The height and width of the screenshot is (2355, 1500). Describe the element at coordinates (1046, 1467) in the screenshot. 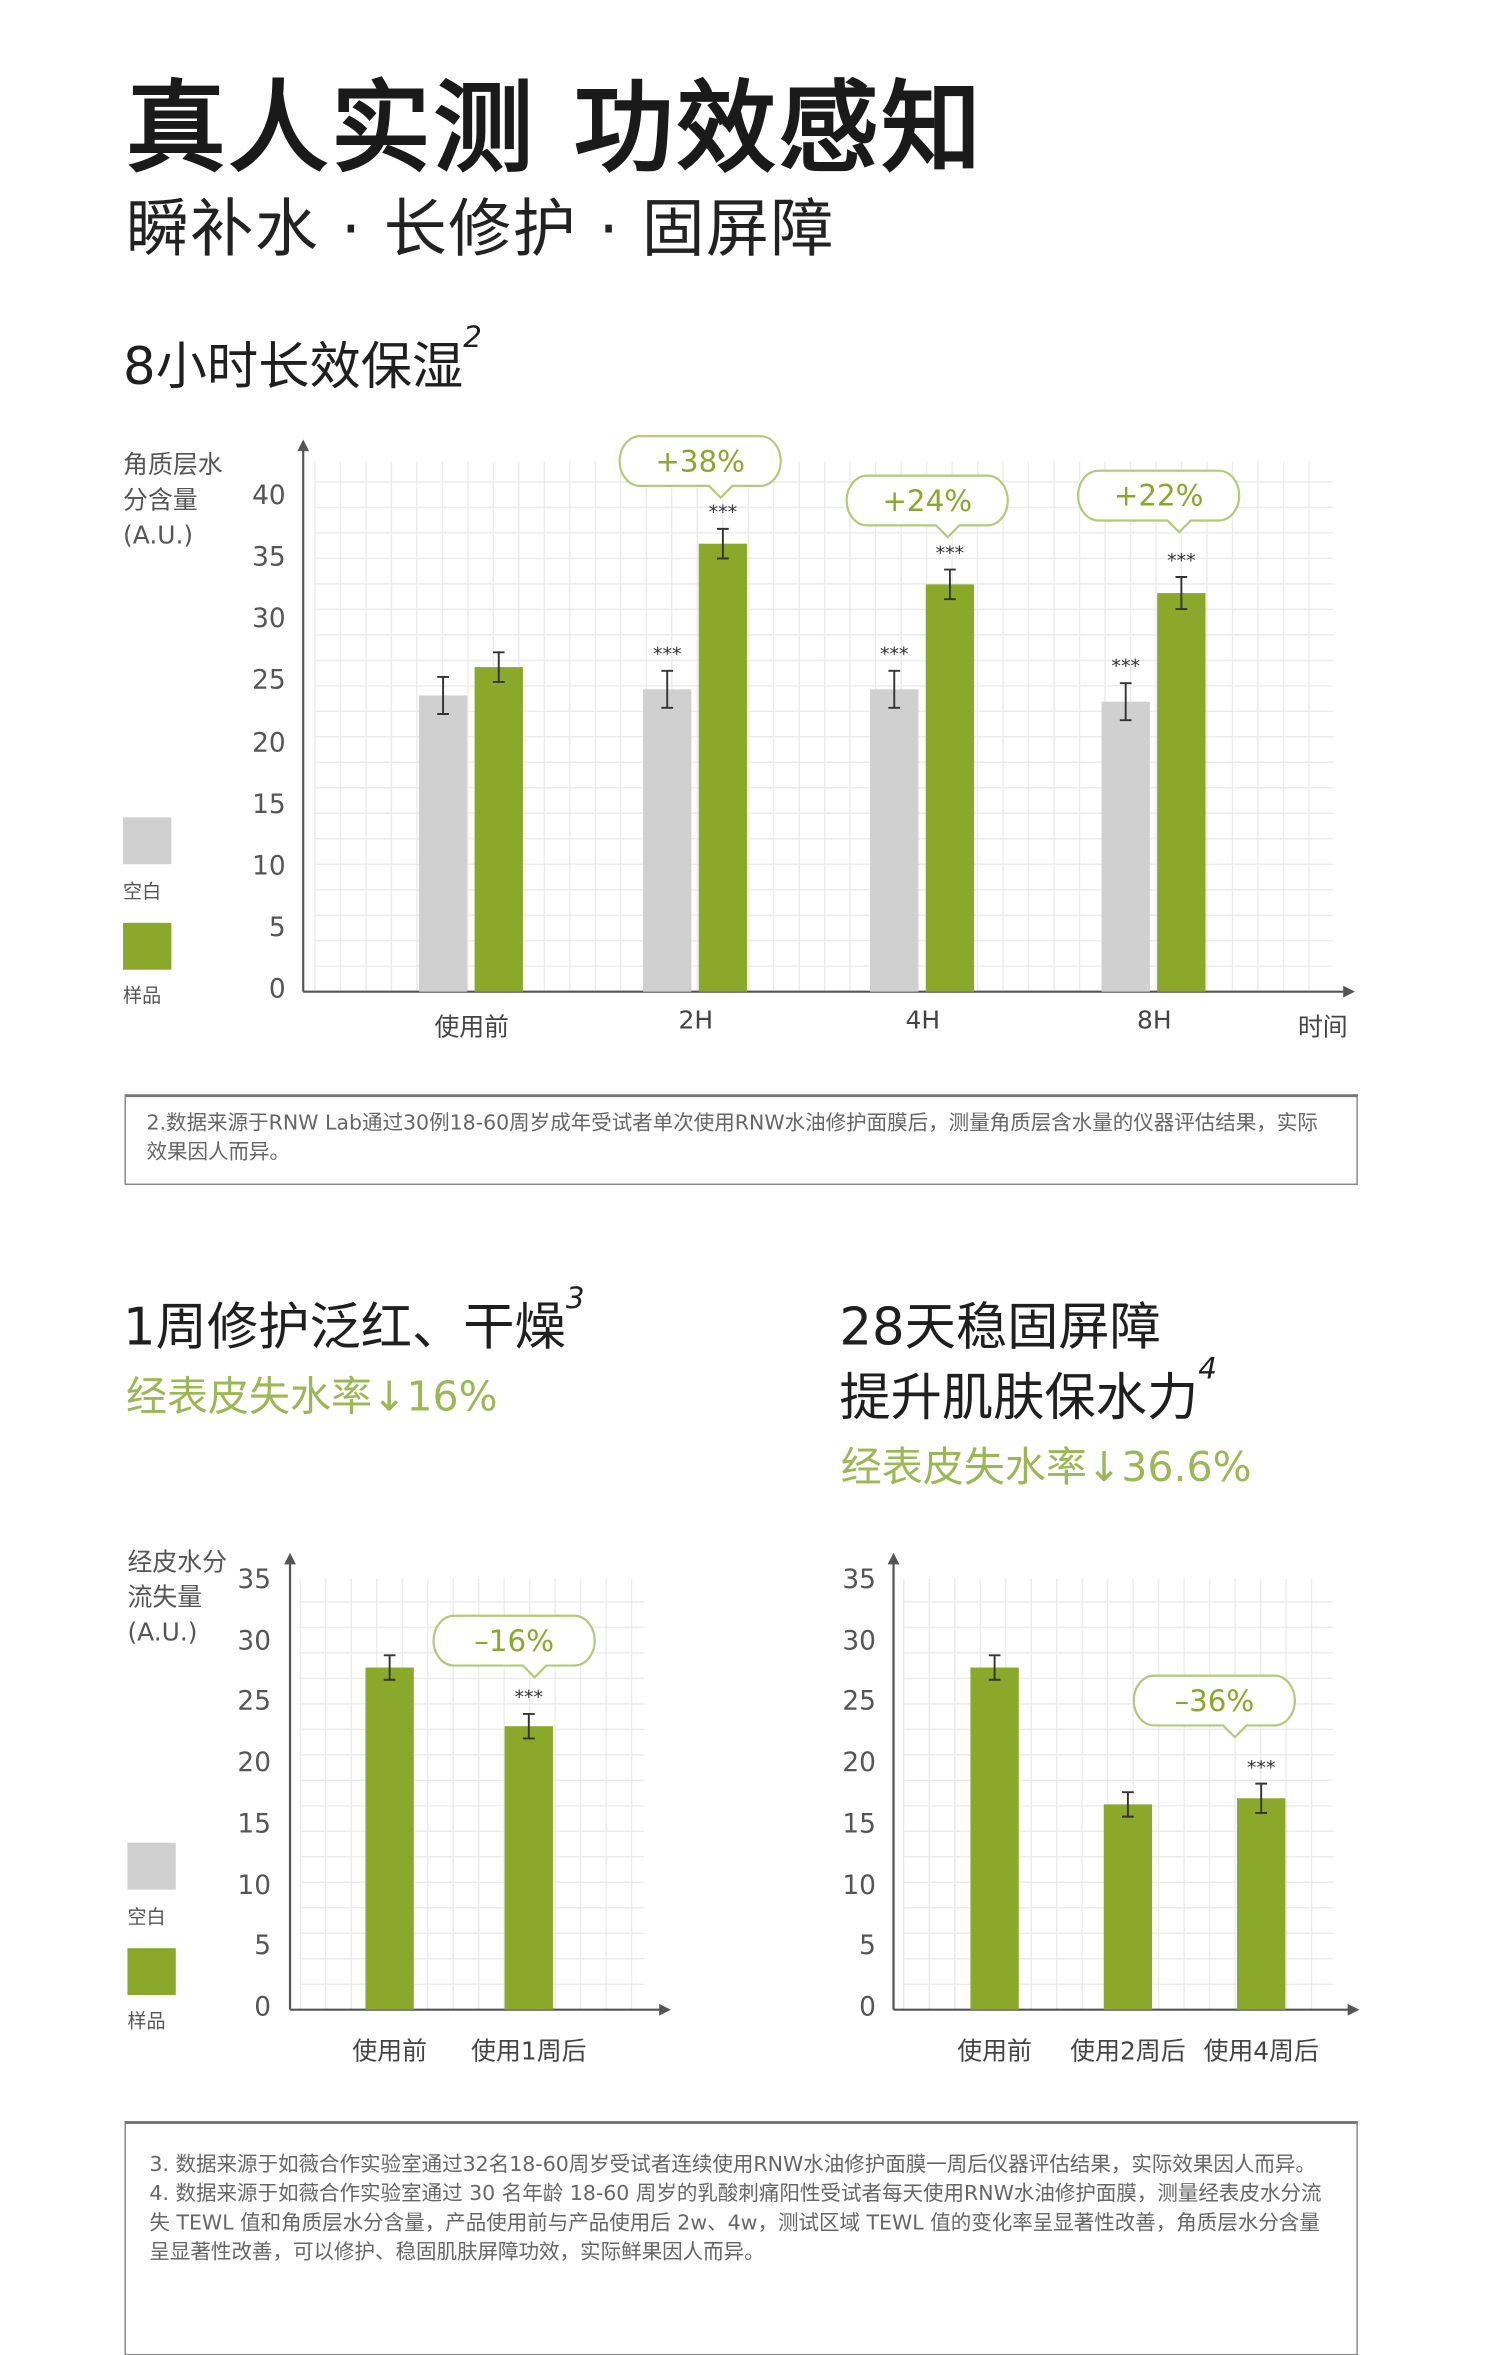

I see `tewl-36-highlight: 经表皮失水率↓36.6%` at that location.